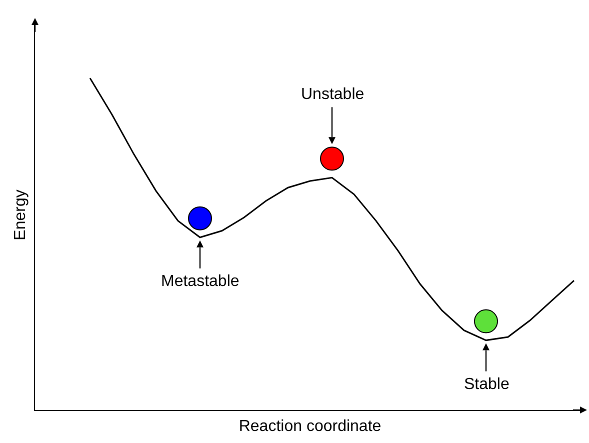 The height and width of the screenshot is (443, 589). I want to click on annotation: Unstable, so click(332, 94).